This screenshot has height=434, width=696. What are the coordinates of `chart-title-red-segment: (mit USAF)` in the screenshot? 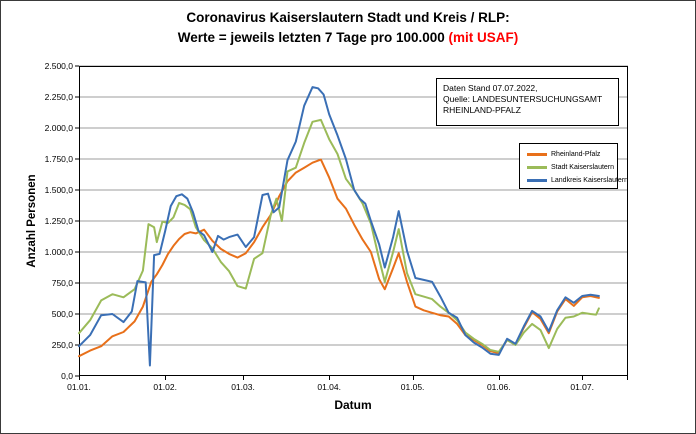 It's located at (483, 37).